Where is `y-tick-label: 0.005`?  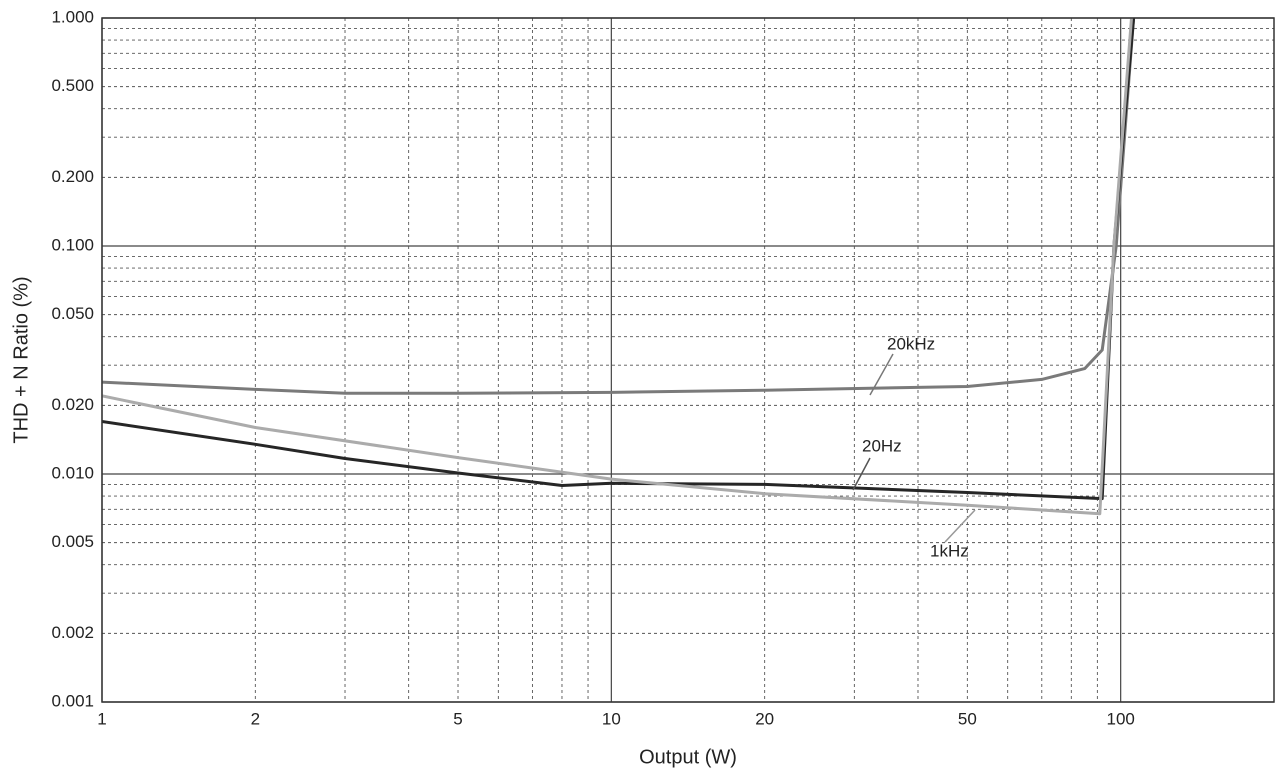 y-tick-label: 0.005 is located at coordinates (72, 541).